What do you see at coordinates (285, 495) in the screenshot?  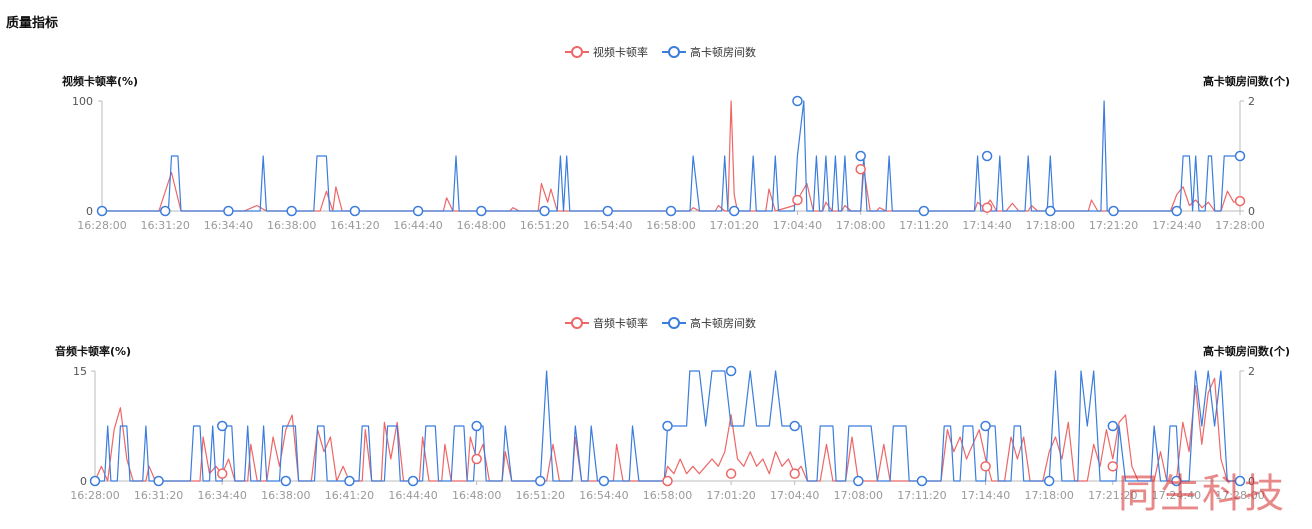 I see `x-tick-label: 16:38:00` at bounding box center [285, 495].